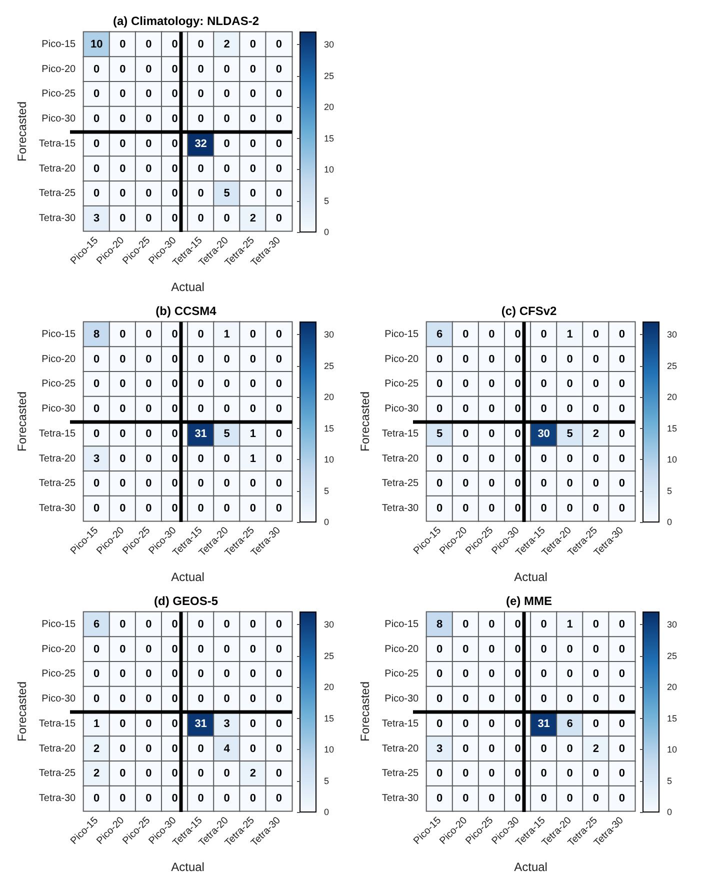 The height and width of the screenshot is (880, 702). Describe the element at coordinates (187, 287) in the screenshot. I see `x-axis-title: Actual` at that location.